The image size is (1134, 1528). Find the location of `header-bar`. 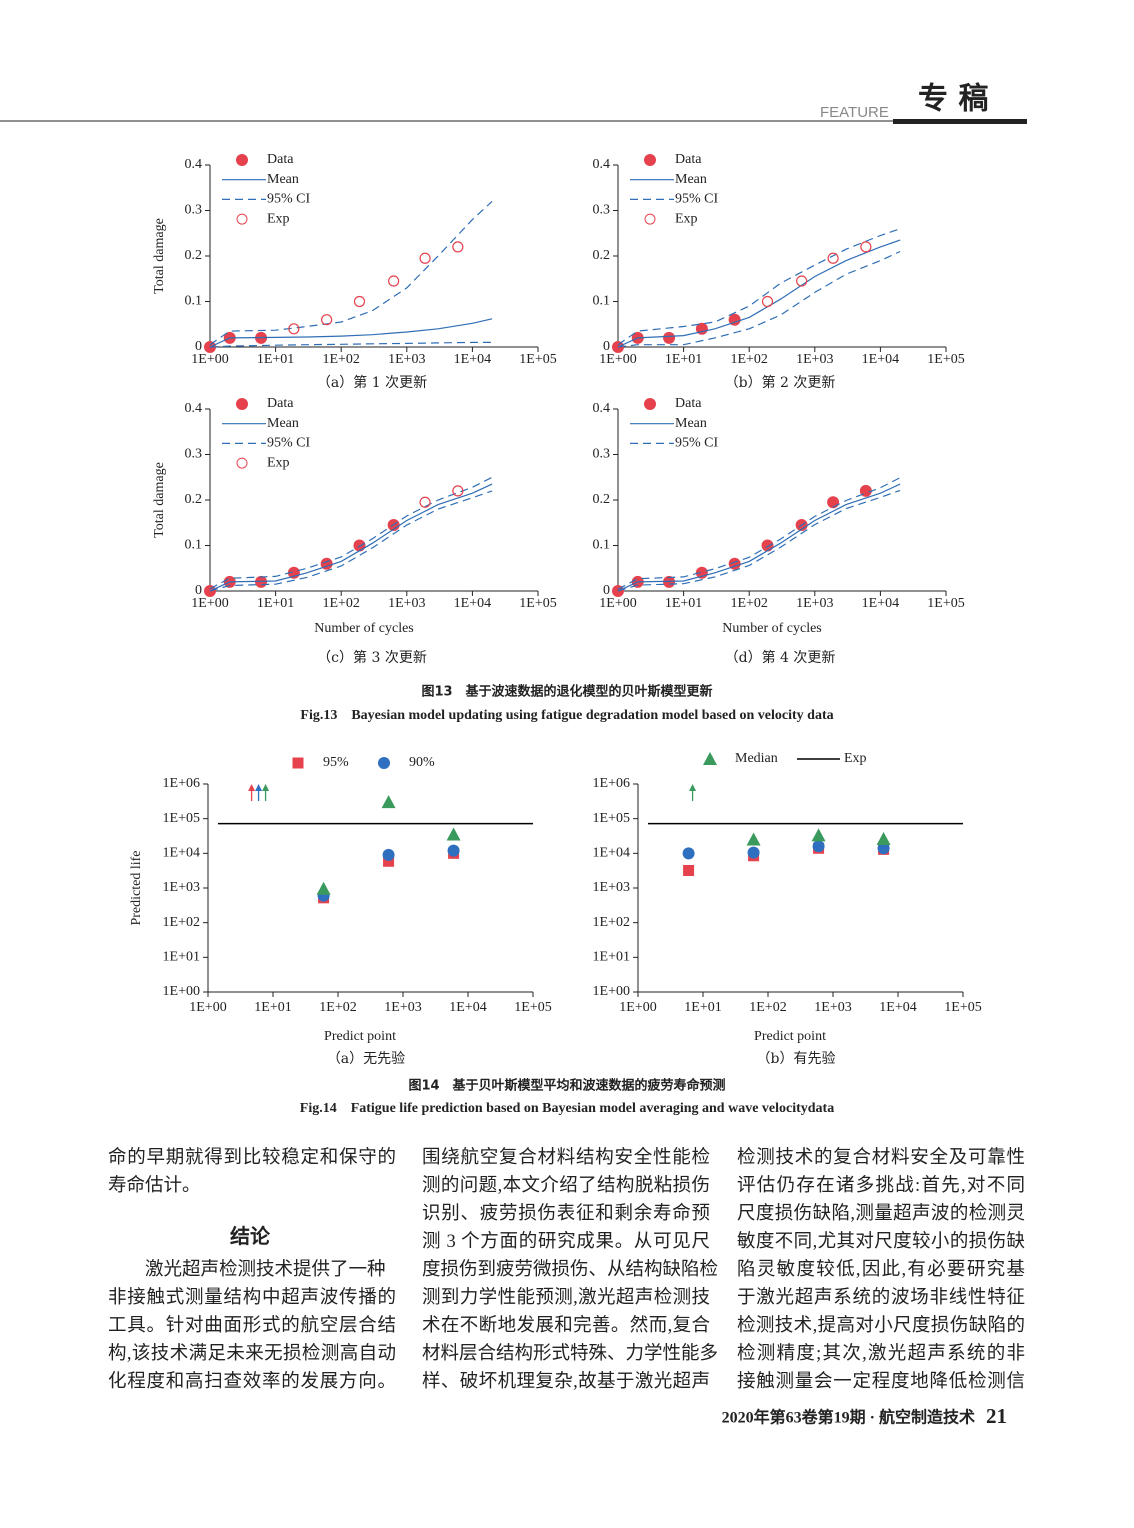

header-bar is located at coordinates (960, 121).